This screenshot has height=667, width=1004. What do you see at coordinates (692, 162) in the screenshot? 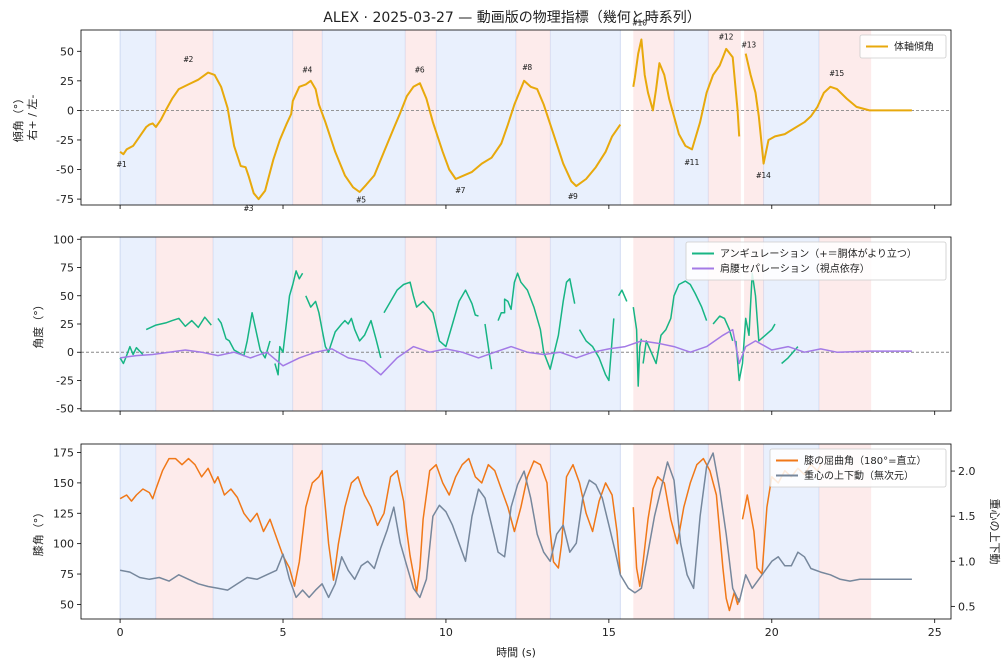
I see `segment-label: #11` at bounding box center [692, 162].